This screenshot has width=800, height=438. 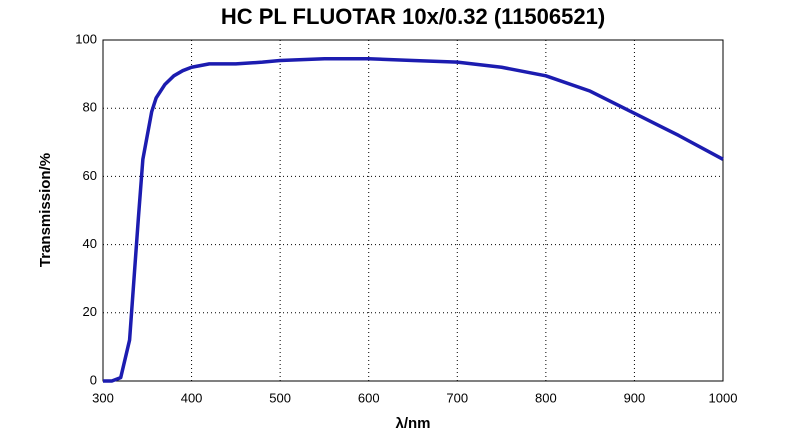 What do you see at coordinates (280, 397) in the screenshot?
I see `x-tick-label: 500` at bounding box center [280, 397].